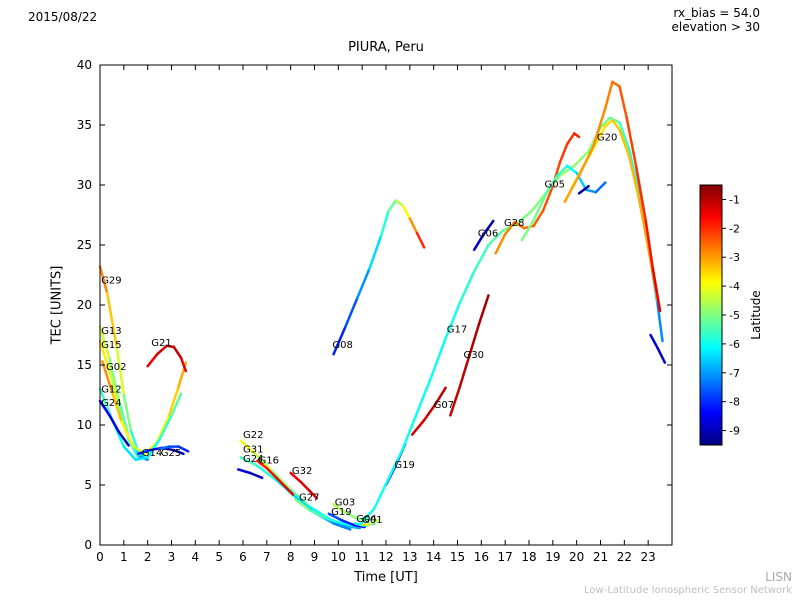 This screenshot has width=800, height=600. Describe the element at coordinates (63, 17) in the screenshot. I see `date-label: 2015/08/22` at that location.